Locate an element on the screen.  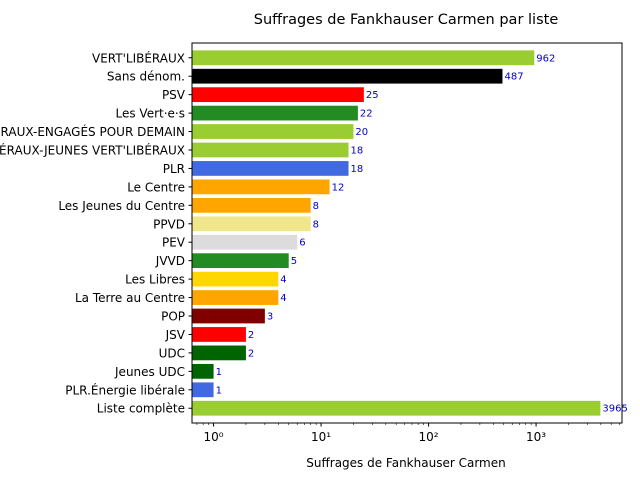
y-tick-label: POP is located at coordinates (173, 317).